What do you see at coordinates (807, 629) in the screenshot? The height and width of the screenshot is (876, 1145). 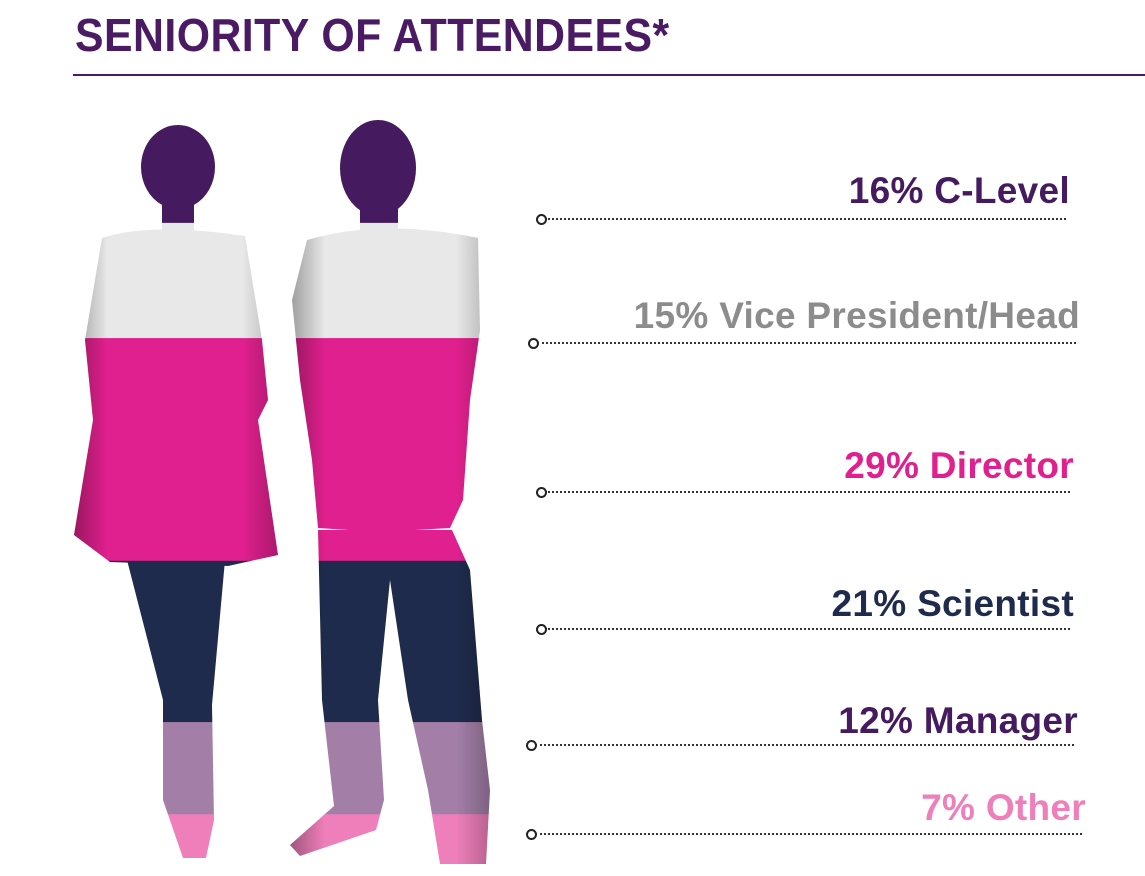 I see `leader-line-scientist` at bounding box center [807, 629].